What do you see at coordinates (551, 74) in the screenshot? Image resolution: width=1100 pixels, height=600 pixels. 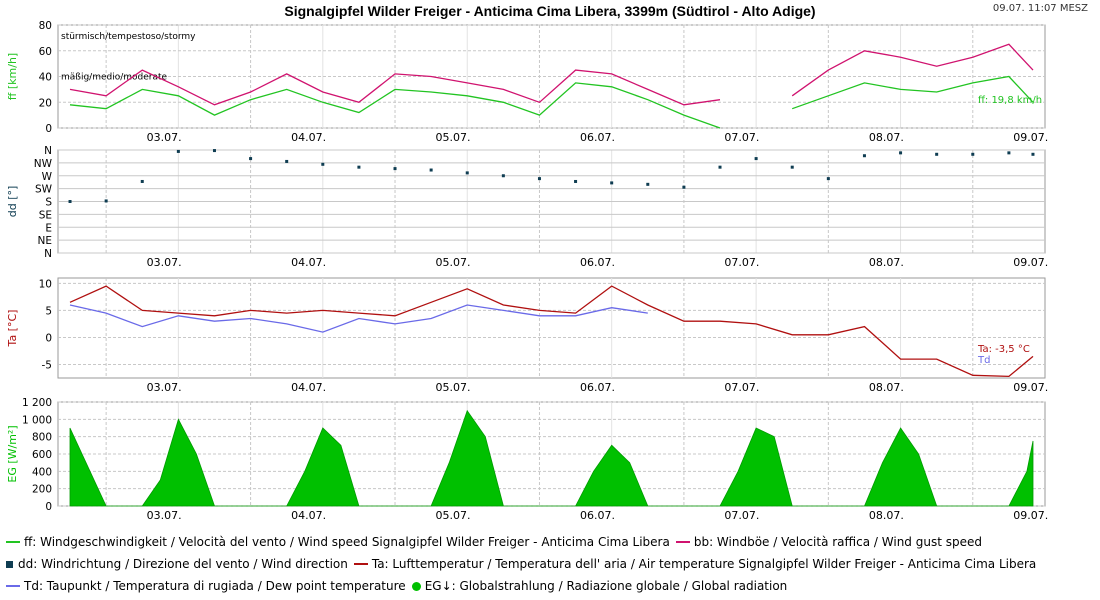 I see `series-line-bb` at bounding box center [551, 74].